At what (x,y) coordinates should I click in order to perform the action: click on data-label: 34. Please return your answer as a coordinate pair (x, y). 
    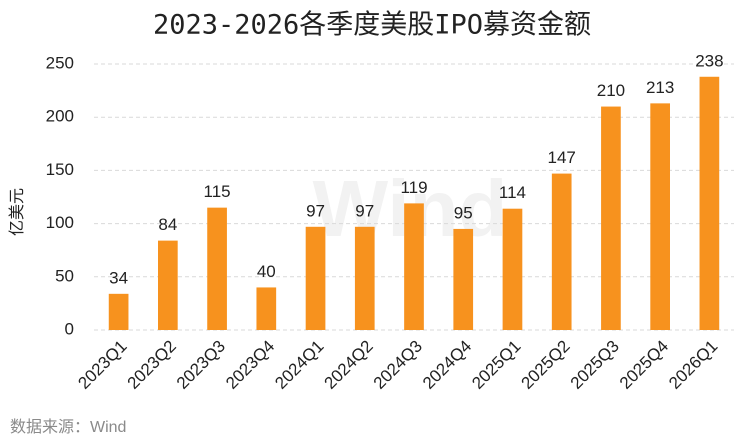
    Looking at the image, I should click on (118, 277).